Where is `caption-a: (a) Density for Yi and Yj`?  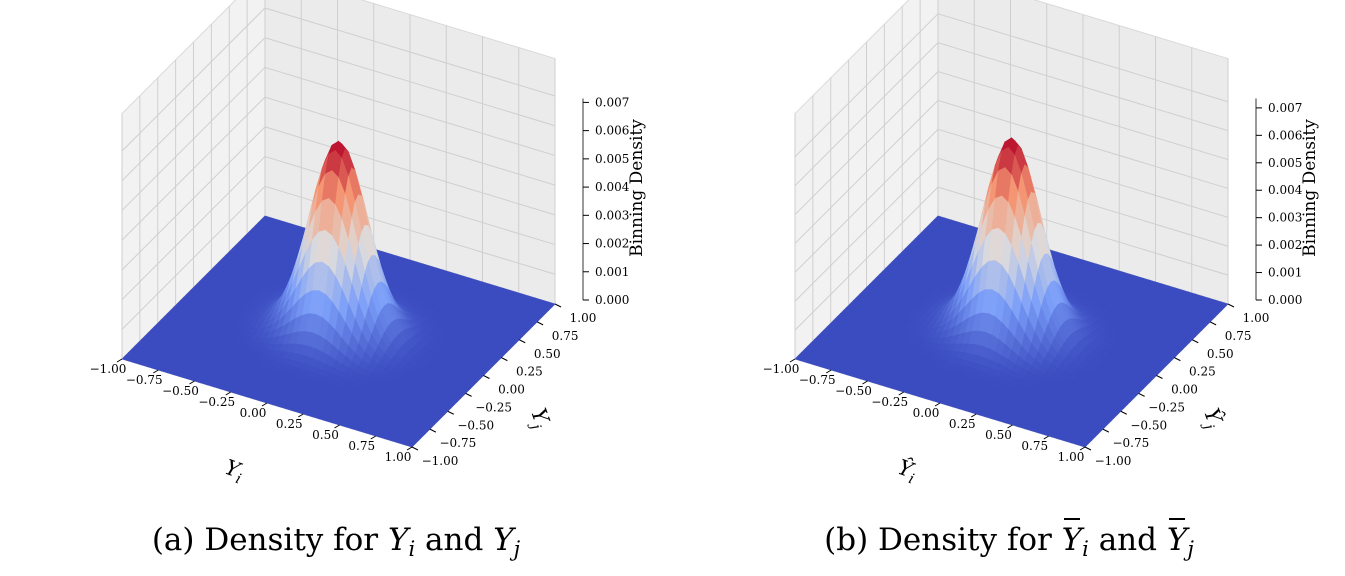
caption-a: (a) Density for Yi and Yj is located at coordinates (336, 541).